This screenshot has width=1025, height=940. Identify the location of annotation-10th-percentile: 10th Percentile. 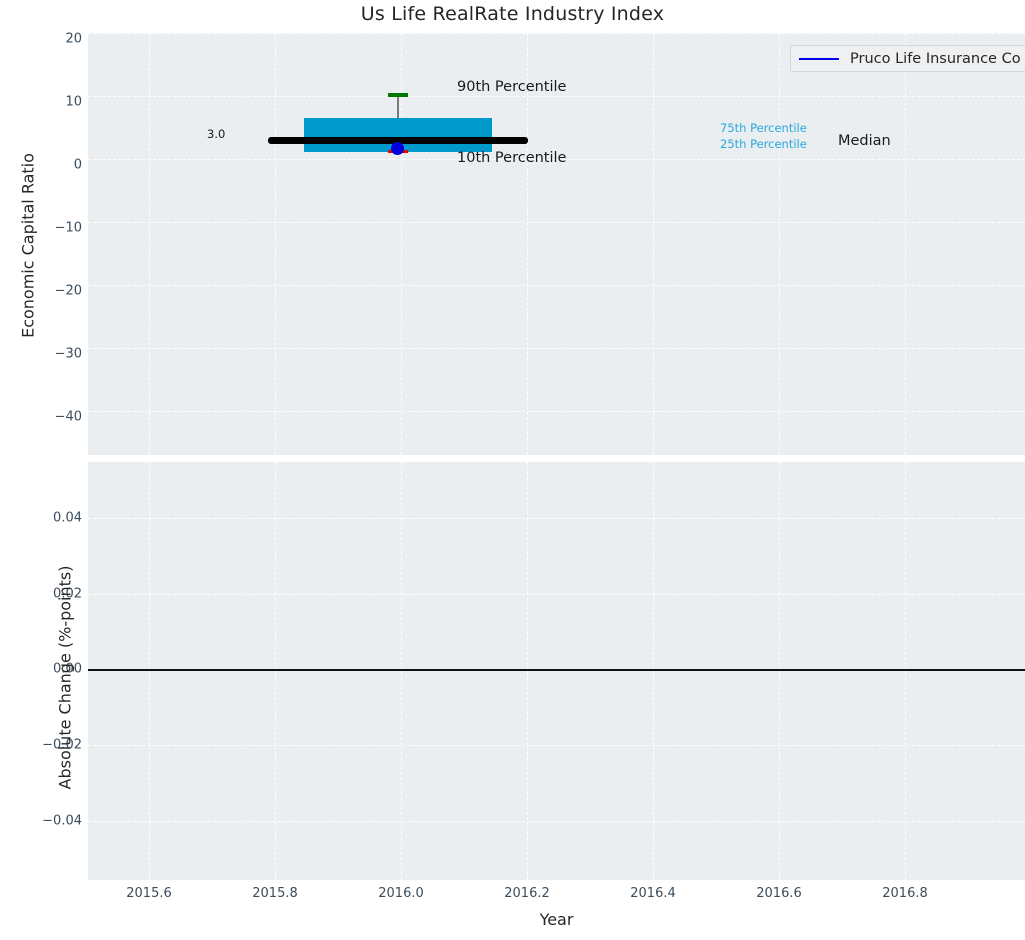
(512, 158).